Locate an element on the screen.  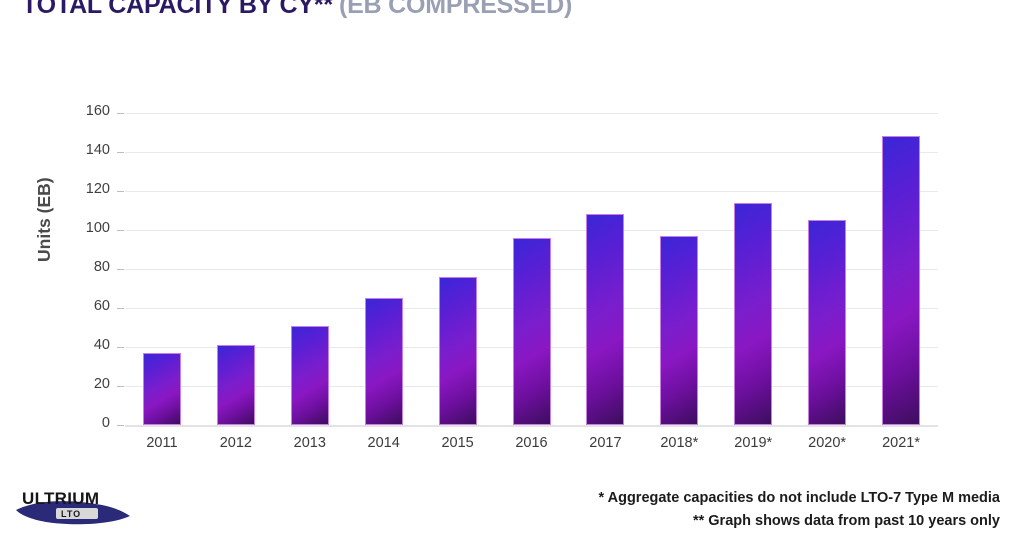
ultrium-lto-logo: ULTRIUM LTO is located at coordinates (73, 508).